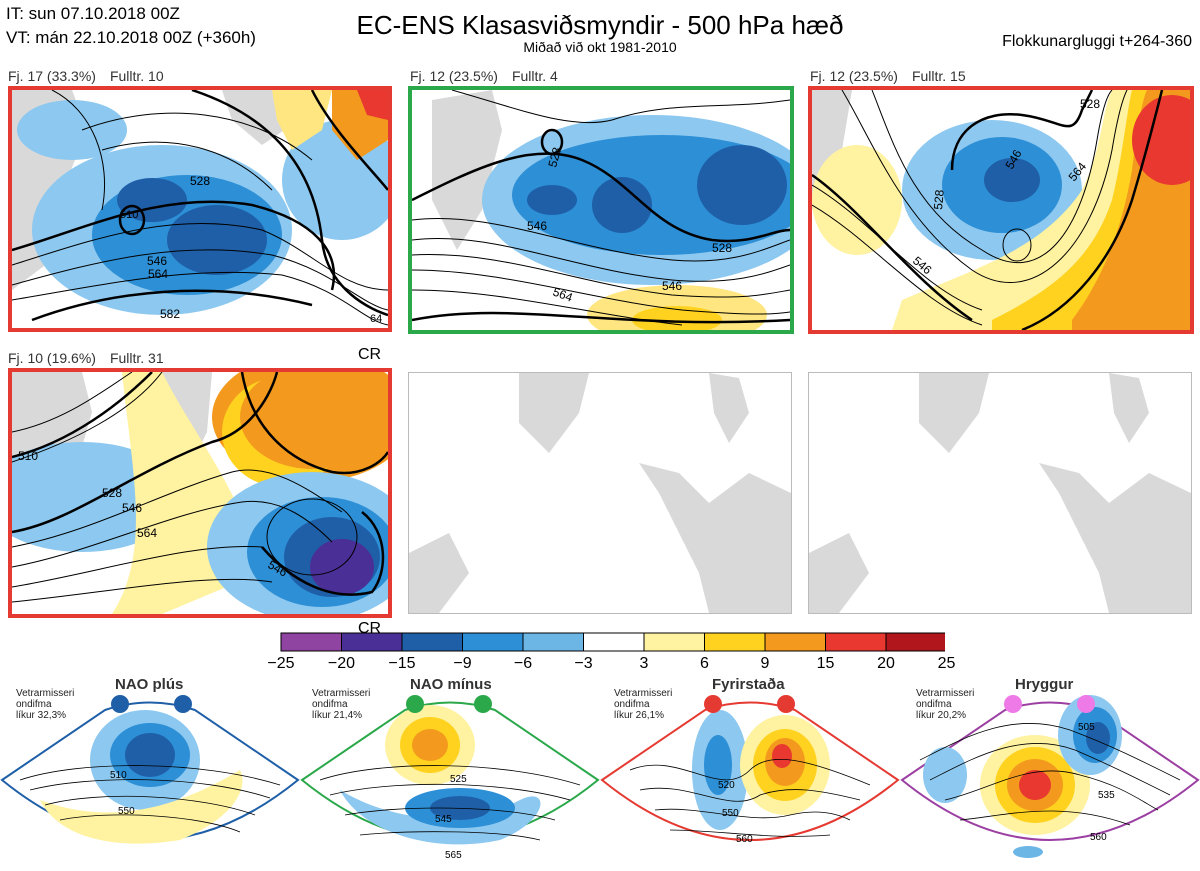 This screenshot has height=871, width=1200. What do you see at coordinates (93, 13) in the screenshot?
I see `initial-time: IT: sun 07.10.2018 00Z` at bounding box center [93, 13].